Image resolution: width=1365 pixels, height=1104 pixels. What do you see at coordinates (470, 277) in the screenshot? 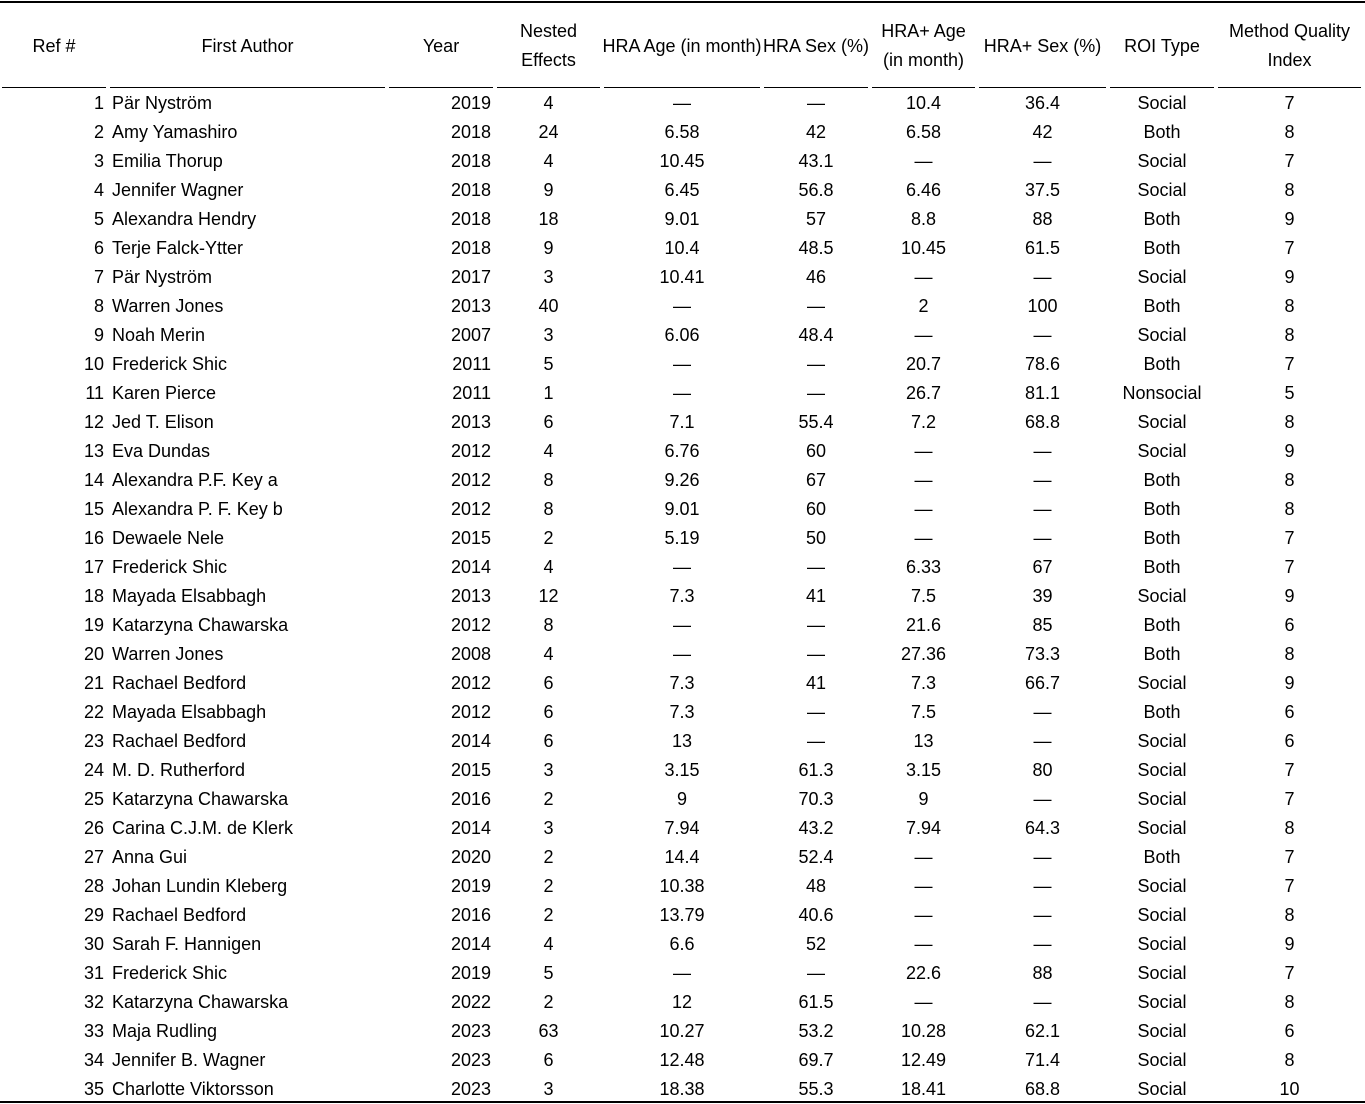
I see `table-cell: 2017` at bounding box center [470, 277].